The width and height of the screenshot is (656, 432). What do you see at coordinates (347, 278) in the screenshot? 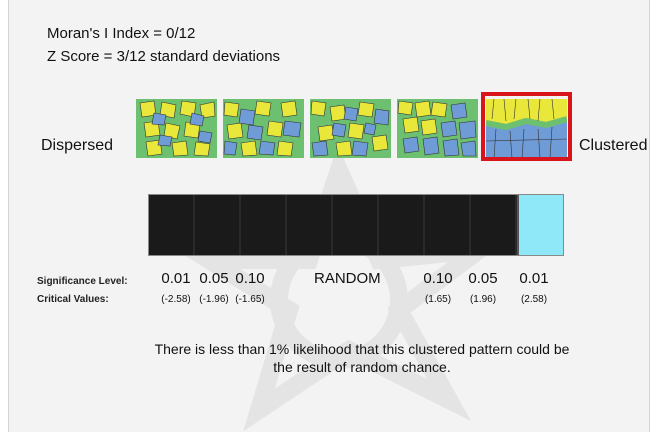
I see `random-label: RANDOM` at bounding box center [347, 278].